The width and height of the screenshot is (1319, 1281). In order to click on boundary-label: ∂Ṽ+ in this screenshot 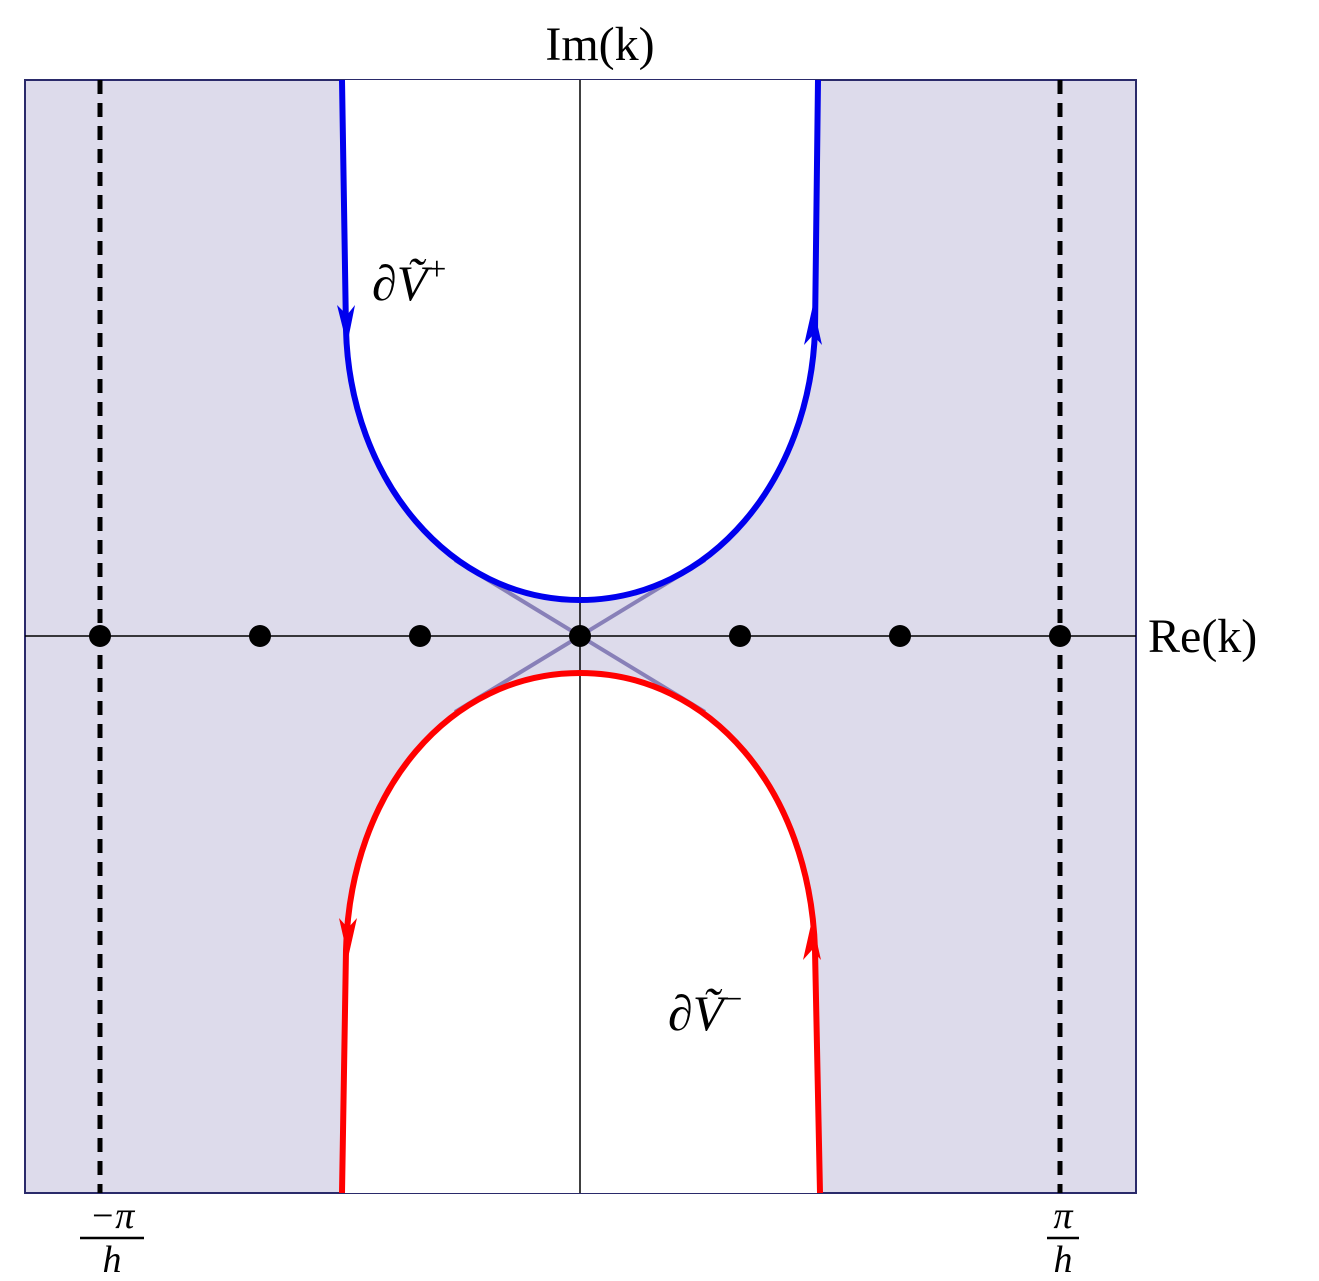, I will do `click(409, 281)`.